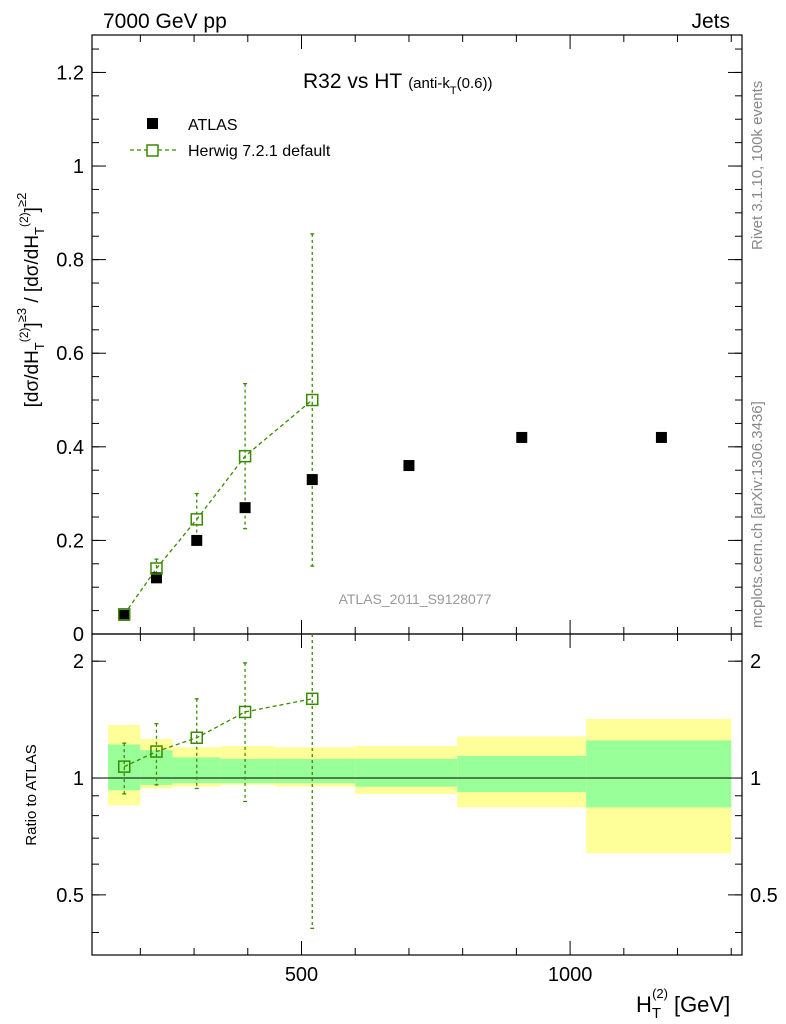 Image resolution: width=786 pixels, height=1024 pixels. Describe the element at coordinates (70, 261) in the screenshot. I see `main-y-tick-label: 0.8` at that location.